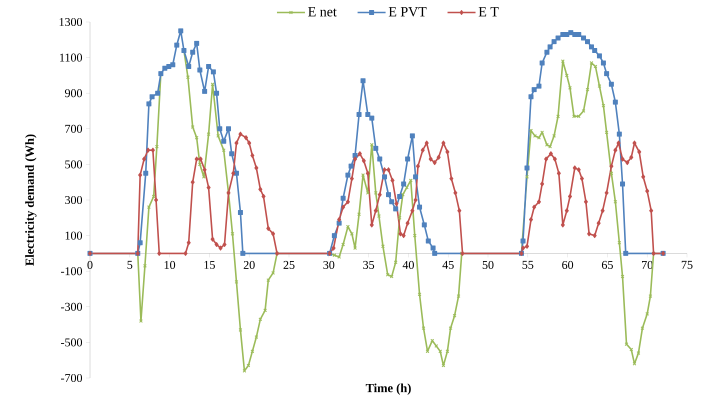 This screenshot has height=401, width=707. Describe the element at coordinates (71, 306) in the screenshot. I see `y-tick-label: -300` at that location.